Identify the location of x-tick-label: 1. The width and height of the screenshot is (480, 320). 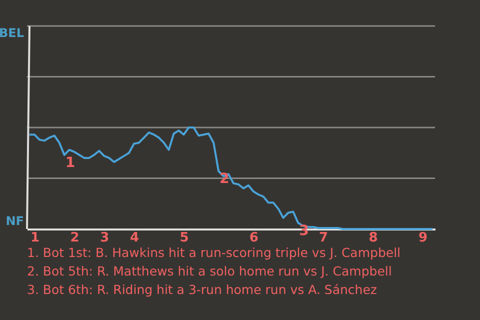
(35, 238).